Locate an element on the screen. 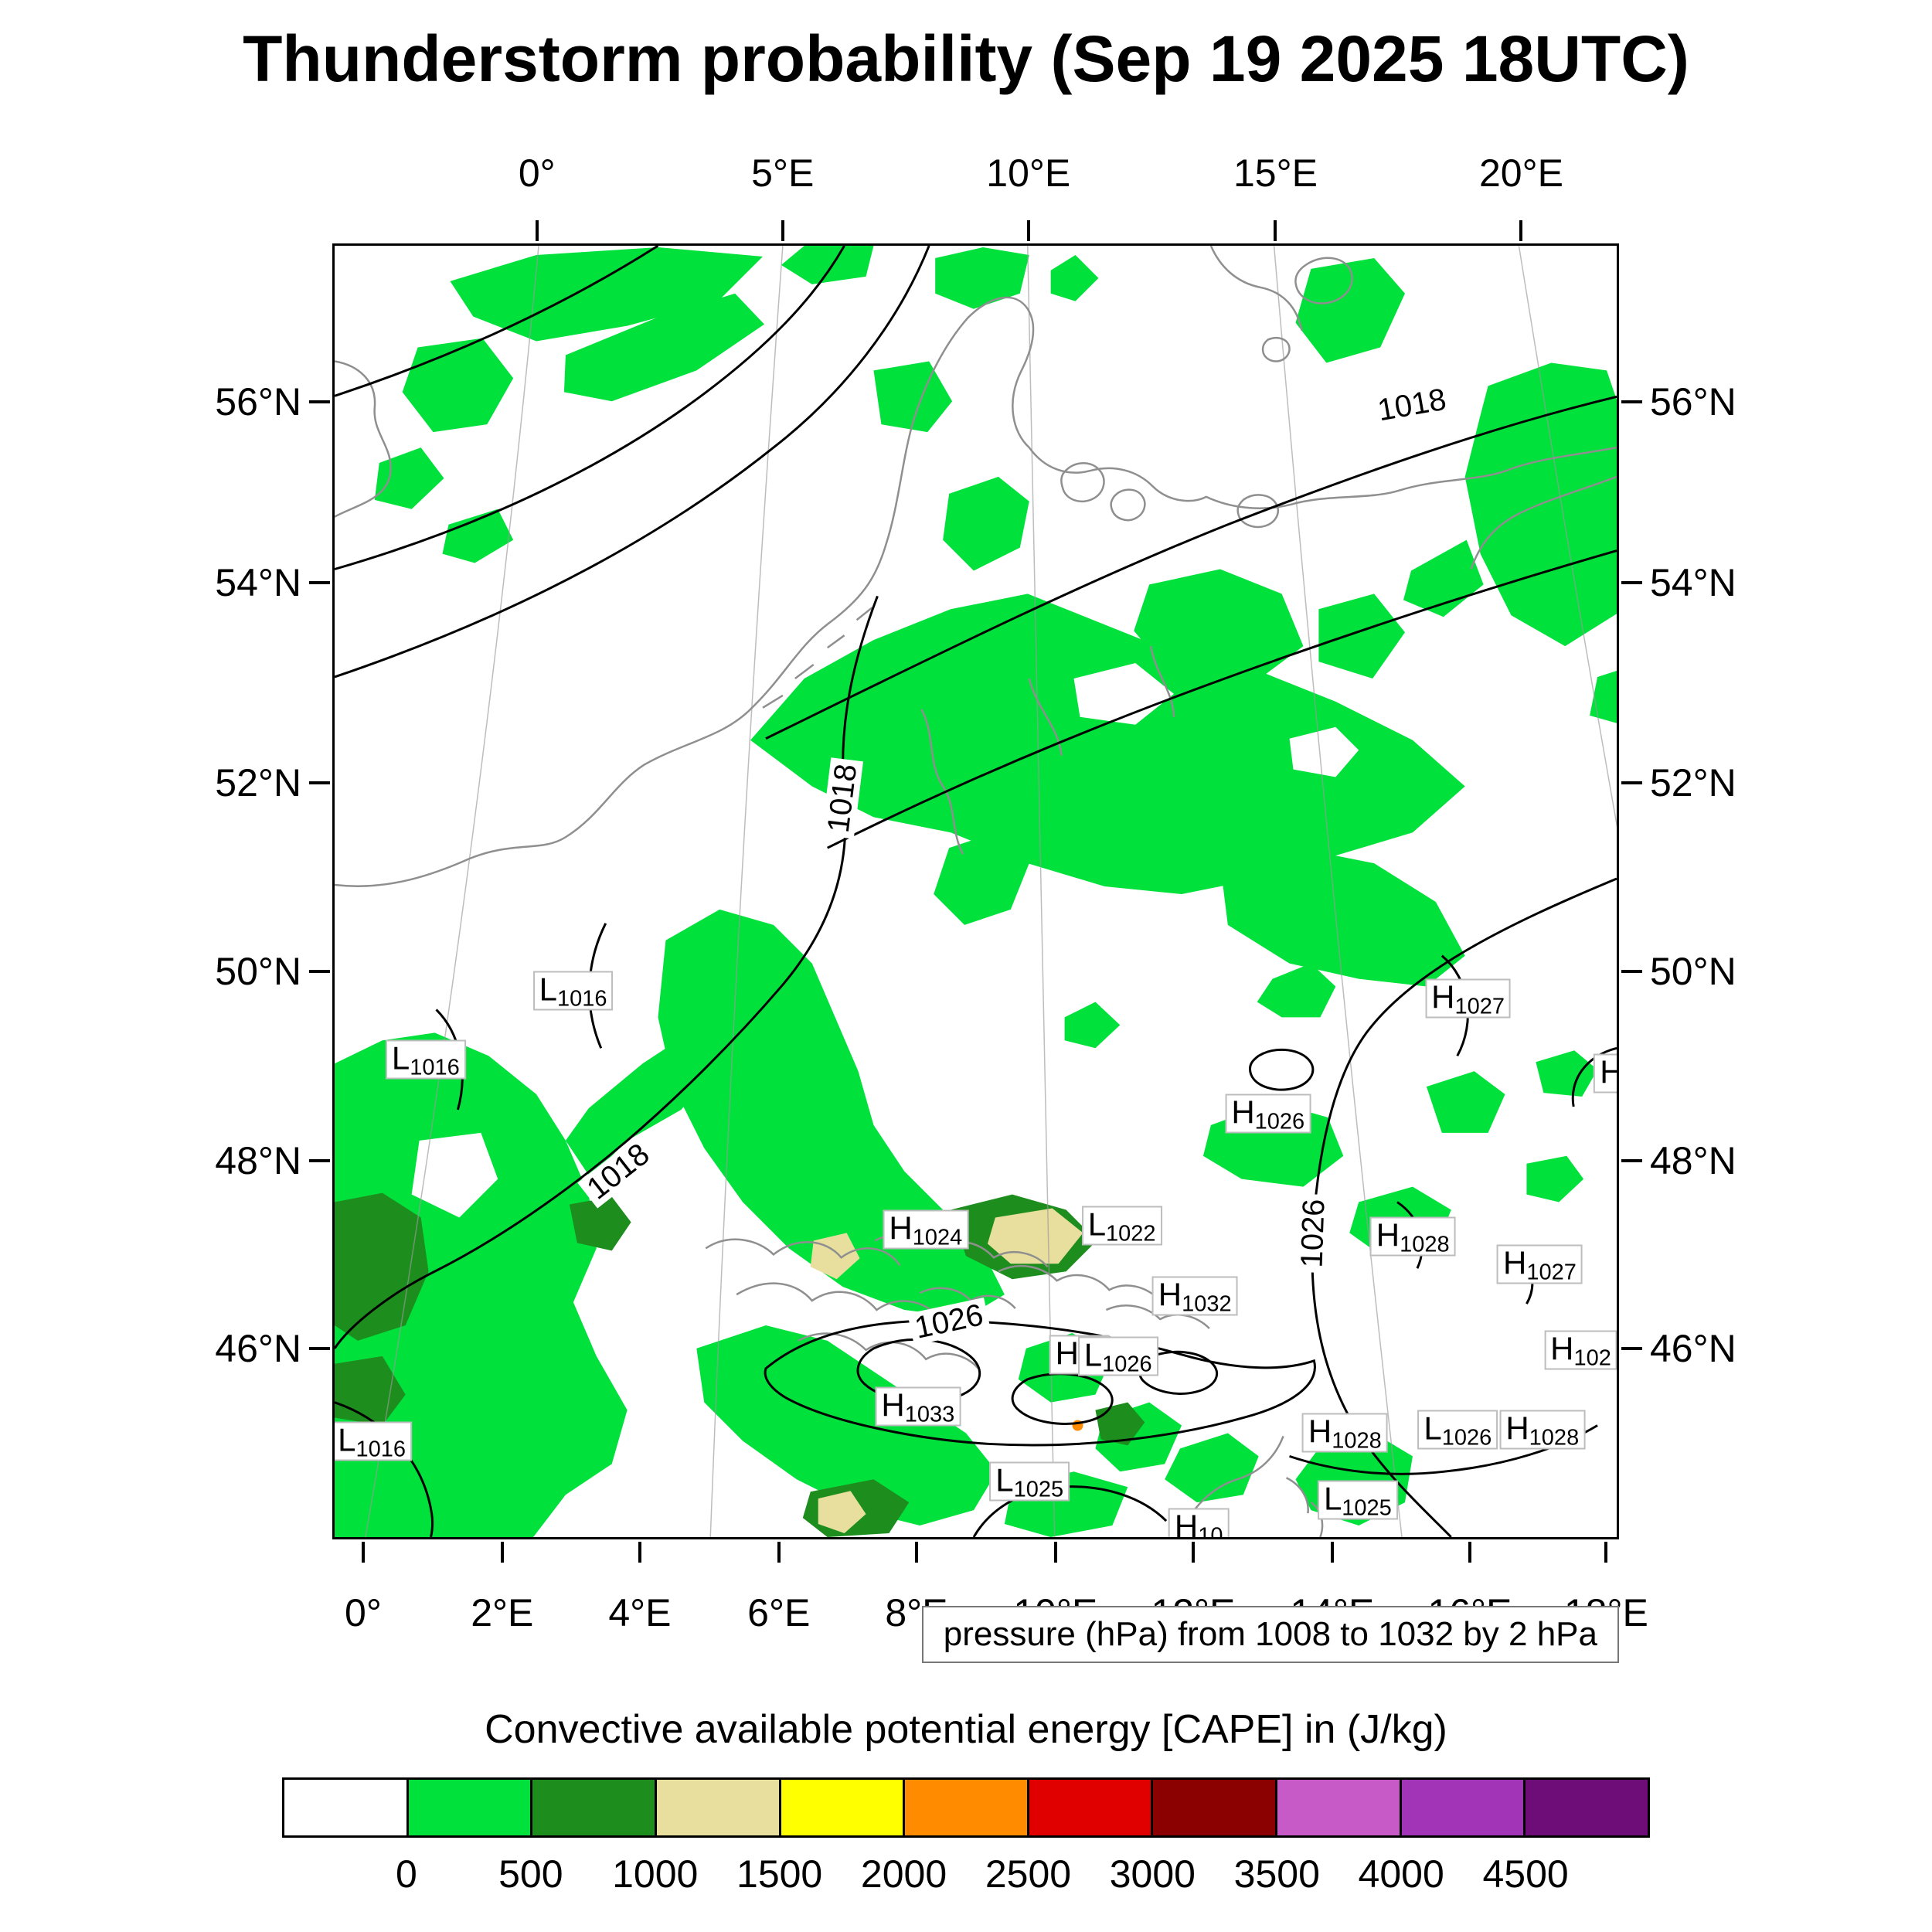 The image size is (1932, 1932). axis-label-left: 50°N is located at coordinates (258, 972).